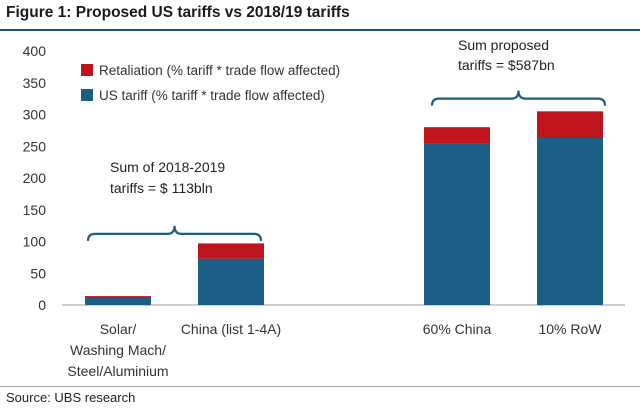 The width and height of the screenshot is (640, 410). What do you see at coordinates (174, 233) in the screenshot?
I see `bracket-2018-2019` at bounding box center [174, 233].